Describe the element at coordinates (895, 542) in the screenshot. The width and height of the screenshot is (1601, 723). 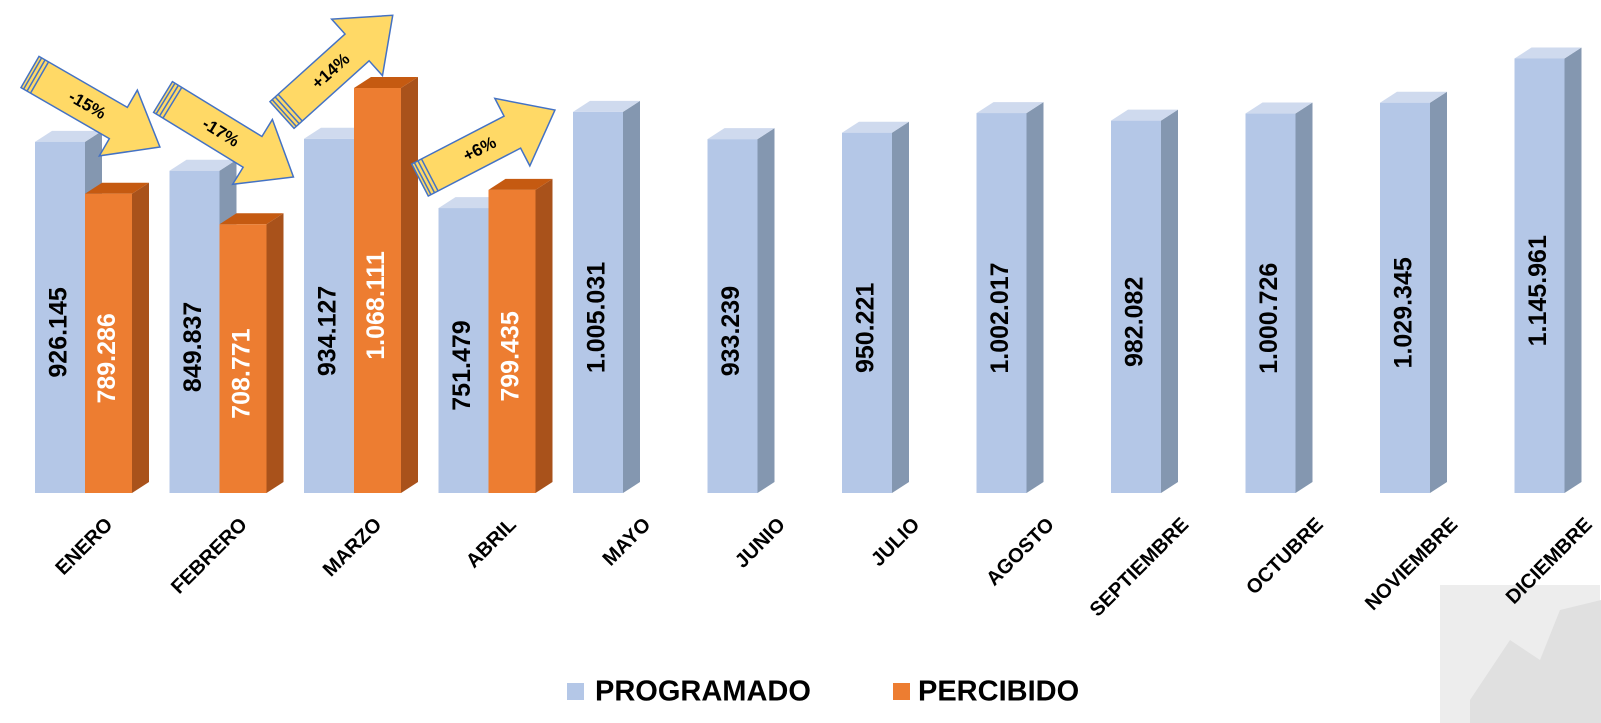
I see `x-tick-label: JULIO` at that location.